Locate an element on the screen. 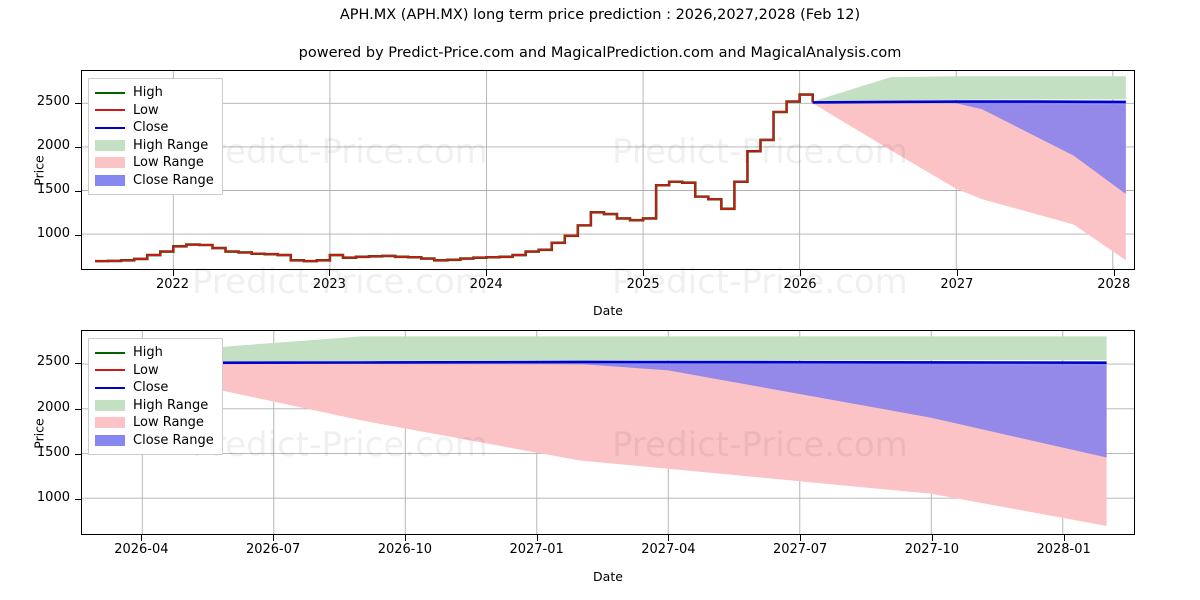 Image resolution: width=1200 pixels, height=600 pixels. x-tick-label: 2027-04 is located at coordinates (668, 549).